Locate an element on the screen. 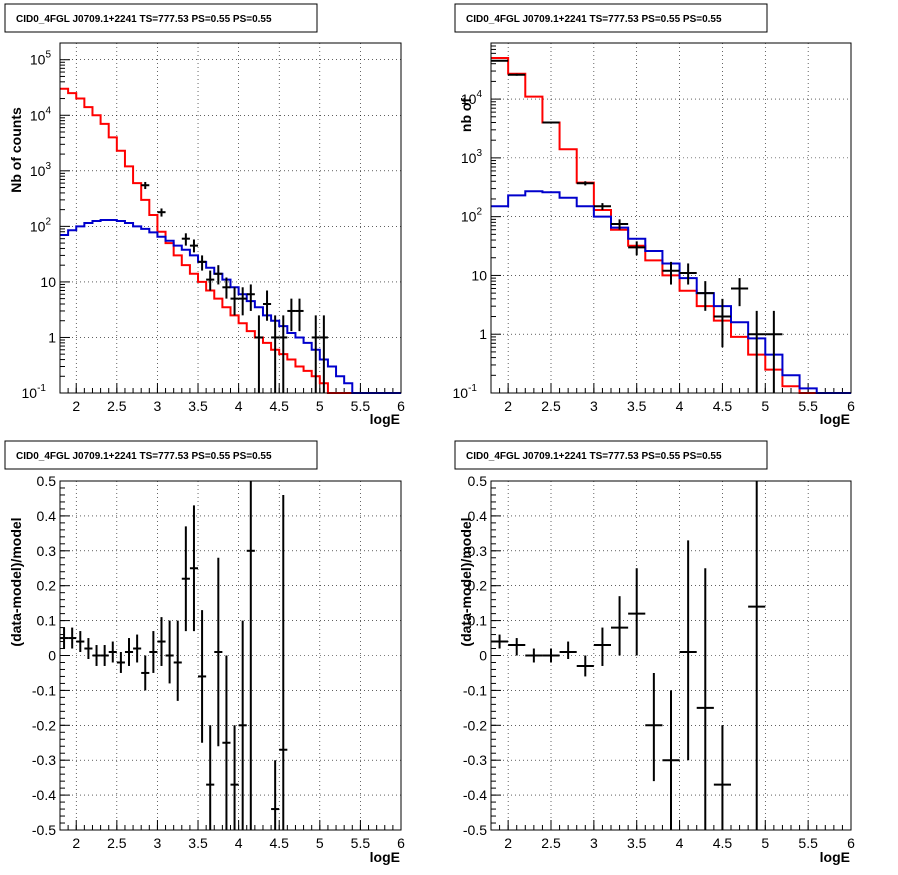 The height and width of the screenshot is (875, 898). y-tick-exponent: 3 is located at coordinates (479, 153).